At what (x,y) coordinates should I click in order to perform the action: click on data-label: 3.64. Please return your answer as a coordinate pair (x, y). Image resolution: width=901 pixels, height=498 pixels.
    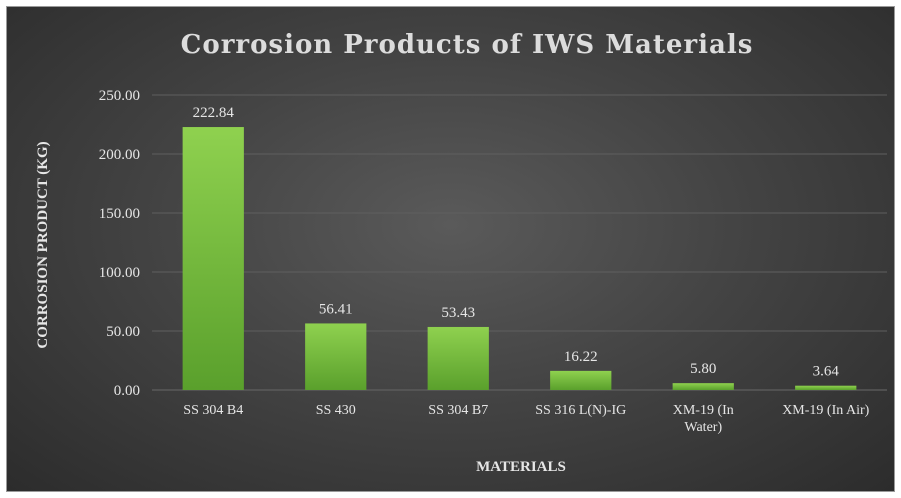
    Looking at the image, I should click on (826, 372).